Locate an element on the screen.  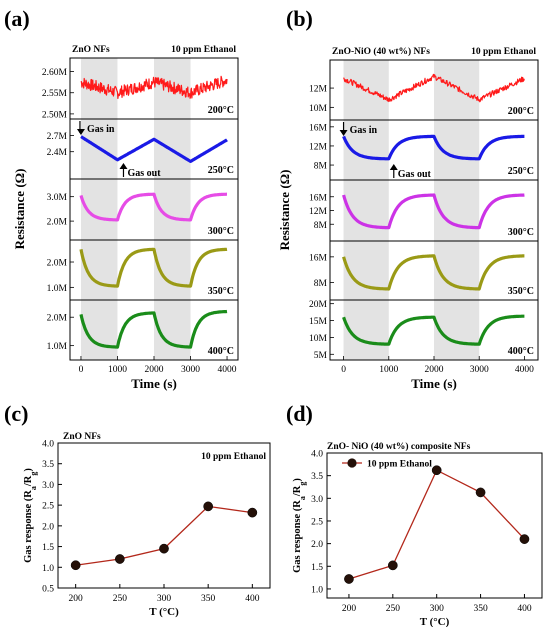
x-tick-label: 1000 is located at coordinates (388, 370).